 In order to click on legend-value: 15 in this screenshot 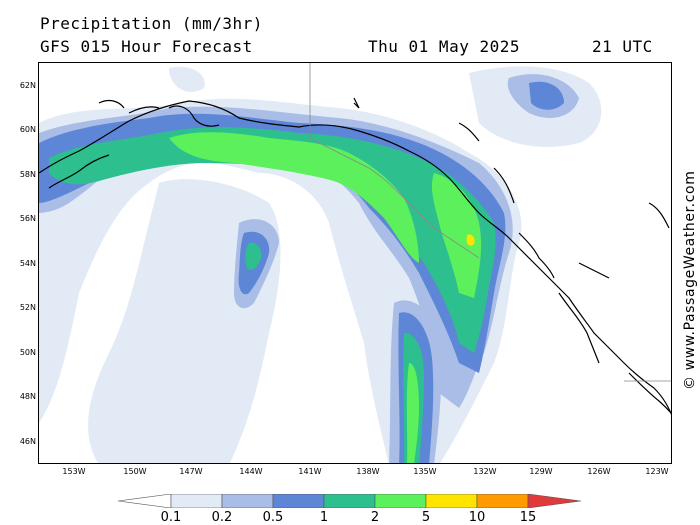, I will do `click(528, 517)`.